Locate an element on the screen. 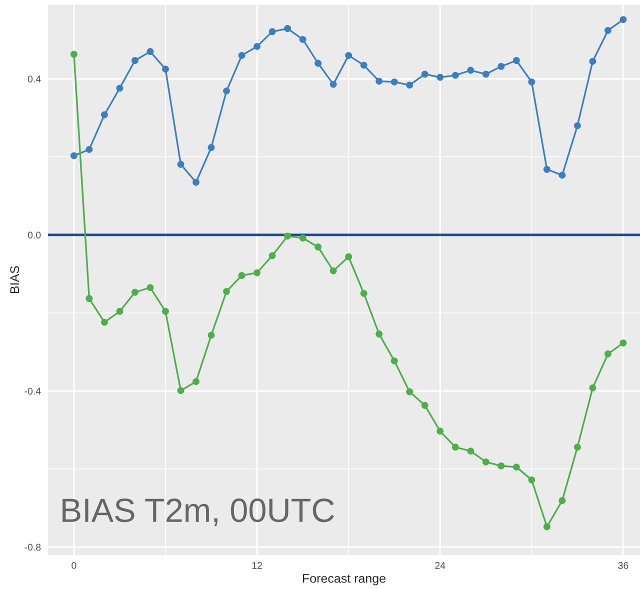 The image size is (640, 589). x-tick-label: 36 is located at coordinates (623, 565).